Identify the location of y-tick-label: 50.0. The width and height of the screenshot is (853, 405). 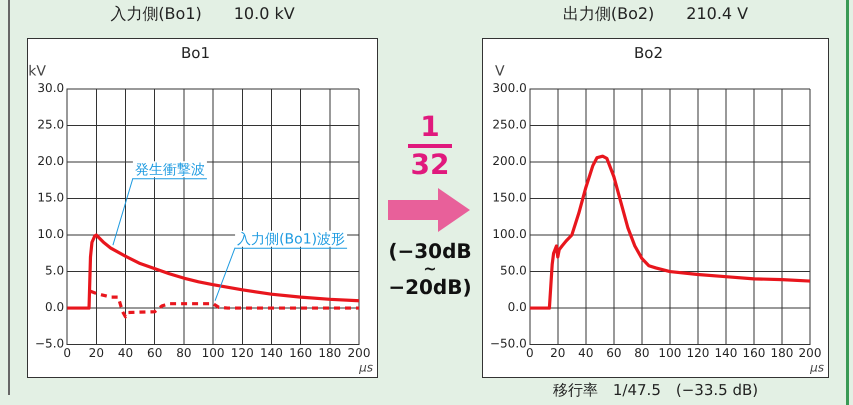
(513, 271).